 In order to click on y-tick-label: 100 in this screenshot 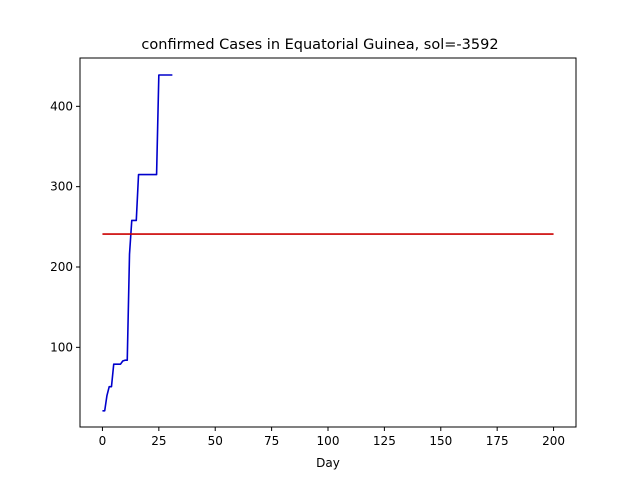, I will do `click(61, 347)`.